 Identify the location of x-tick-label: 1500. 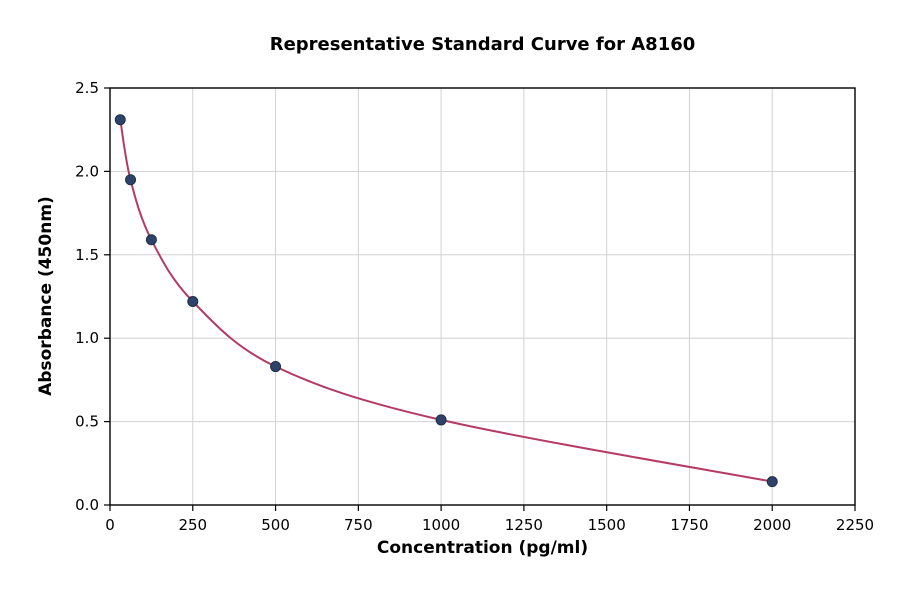
(607, 525).